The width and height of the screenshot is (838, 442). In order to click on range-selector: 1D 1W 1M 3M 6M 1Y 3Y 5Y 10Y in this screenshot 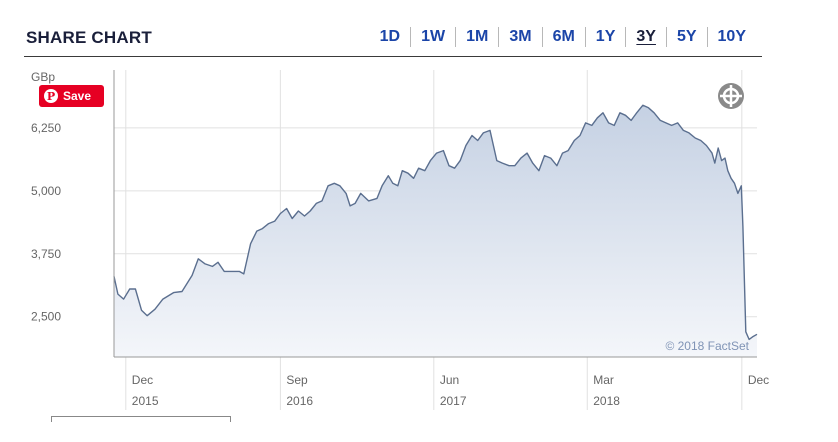, I will do `click(563, 37)`.